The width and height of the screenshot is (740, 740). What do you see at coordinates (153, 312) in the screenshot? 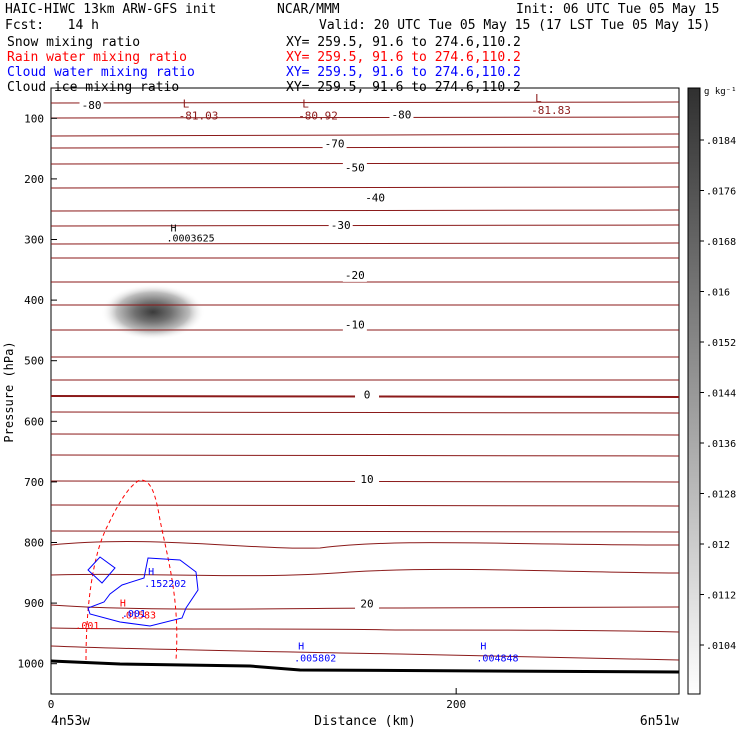
I see `cloud-ice-maximum` at bounding box center [153, 312].